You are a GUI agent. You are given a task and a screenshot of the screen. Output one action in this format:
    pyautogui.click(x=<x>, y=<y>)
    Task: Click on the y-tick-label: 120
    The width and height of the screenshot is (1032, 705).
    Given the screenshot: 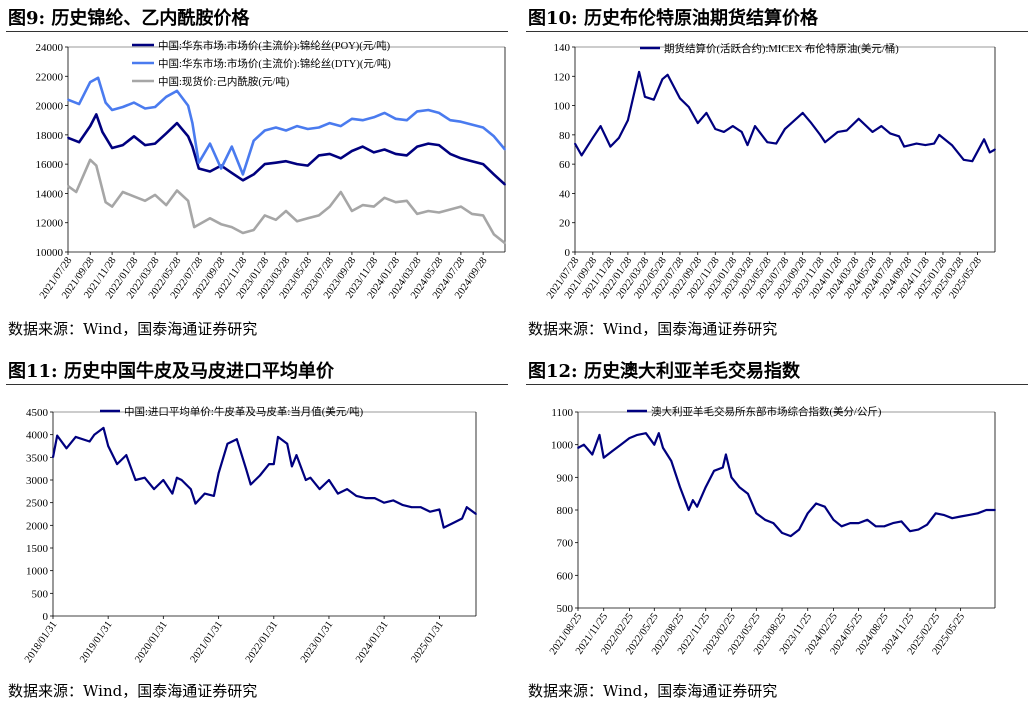 What is the action you would take?
    pyautogui.click(x=562, y=77)
    